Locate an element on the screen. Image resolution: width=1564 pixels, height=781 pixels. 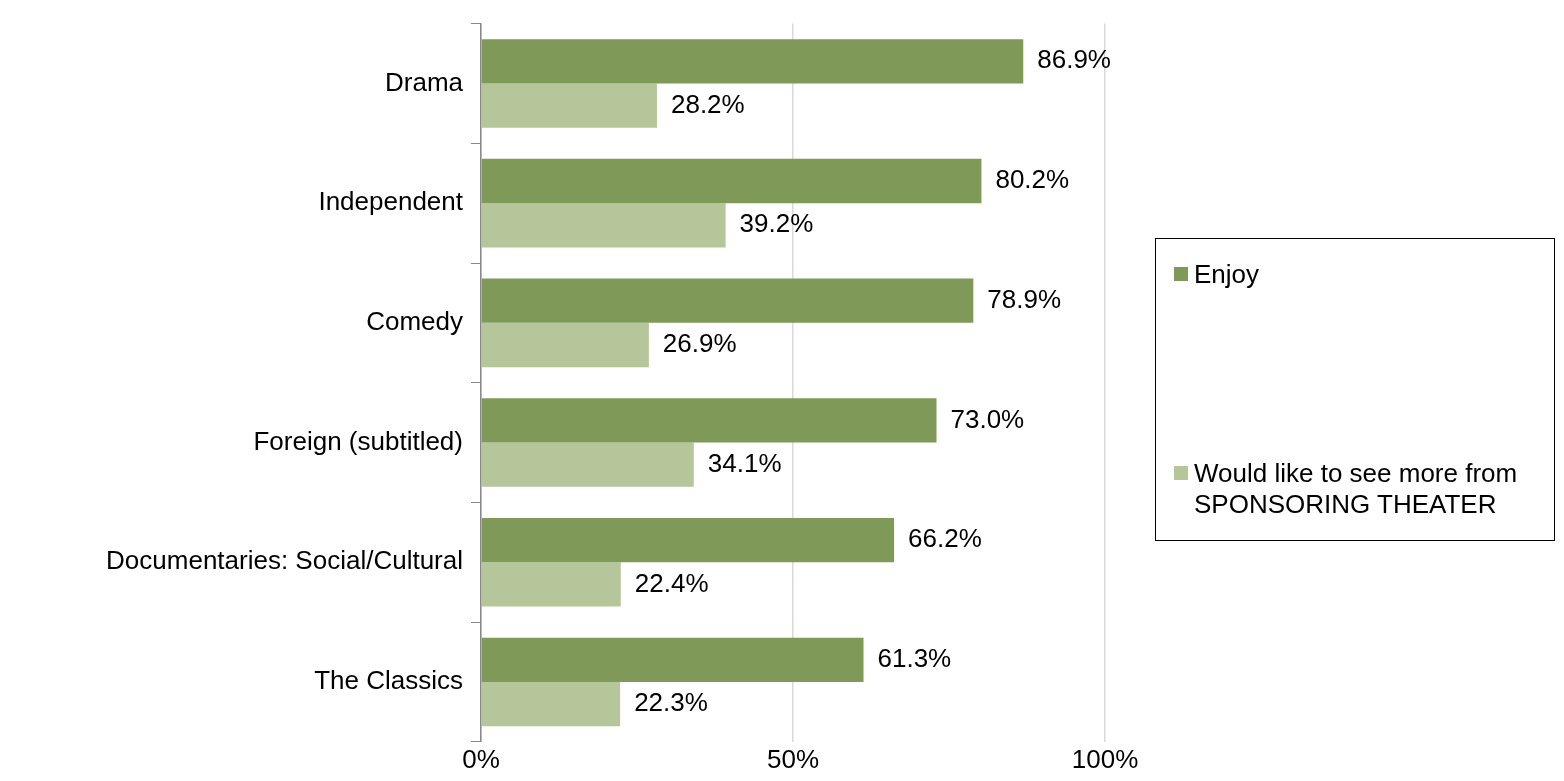
y-tick-label: Foreign (subtitled) is located at coordinates (358, 440).